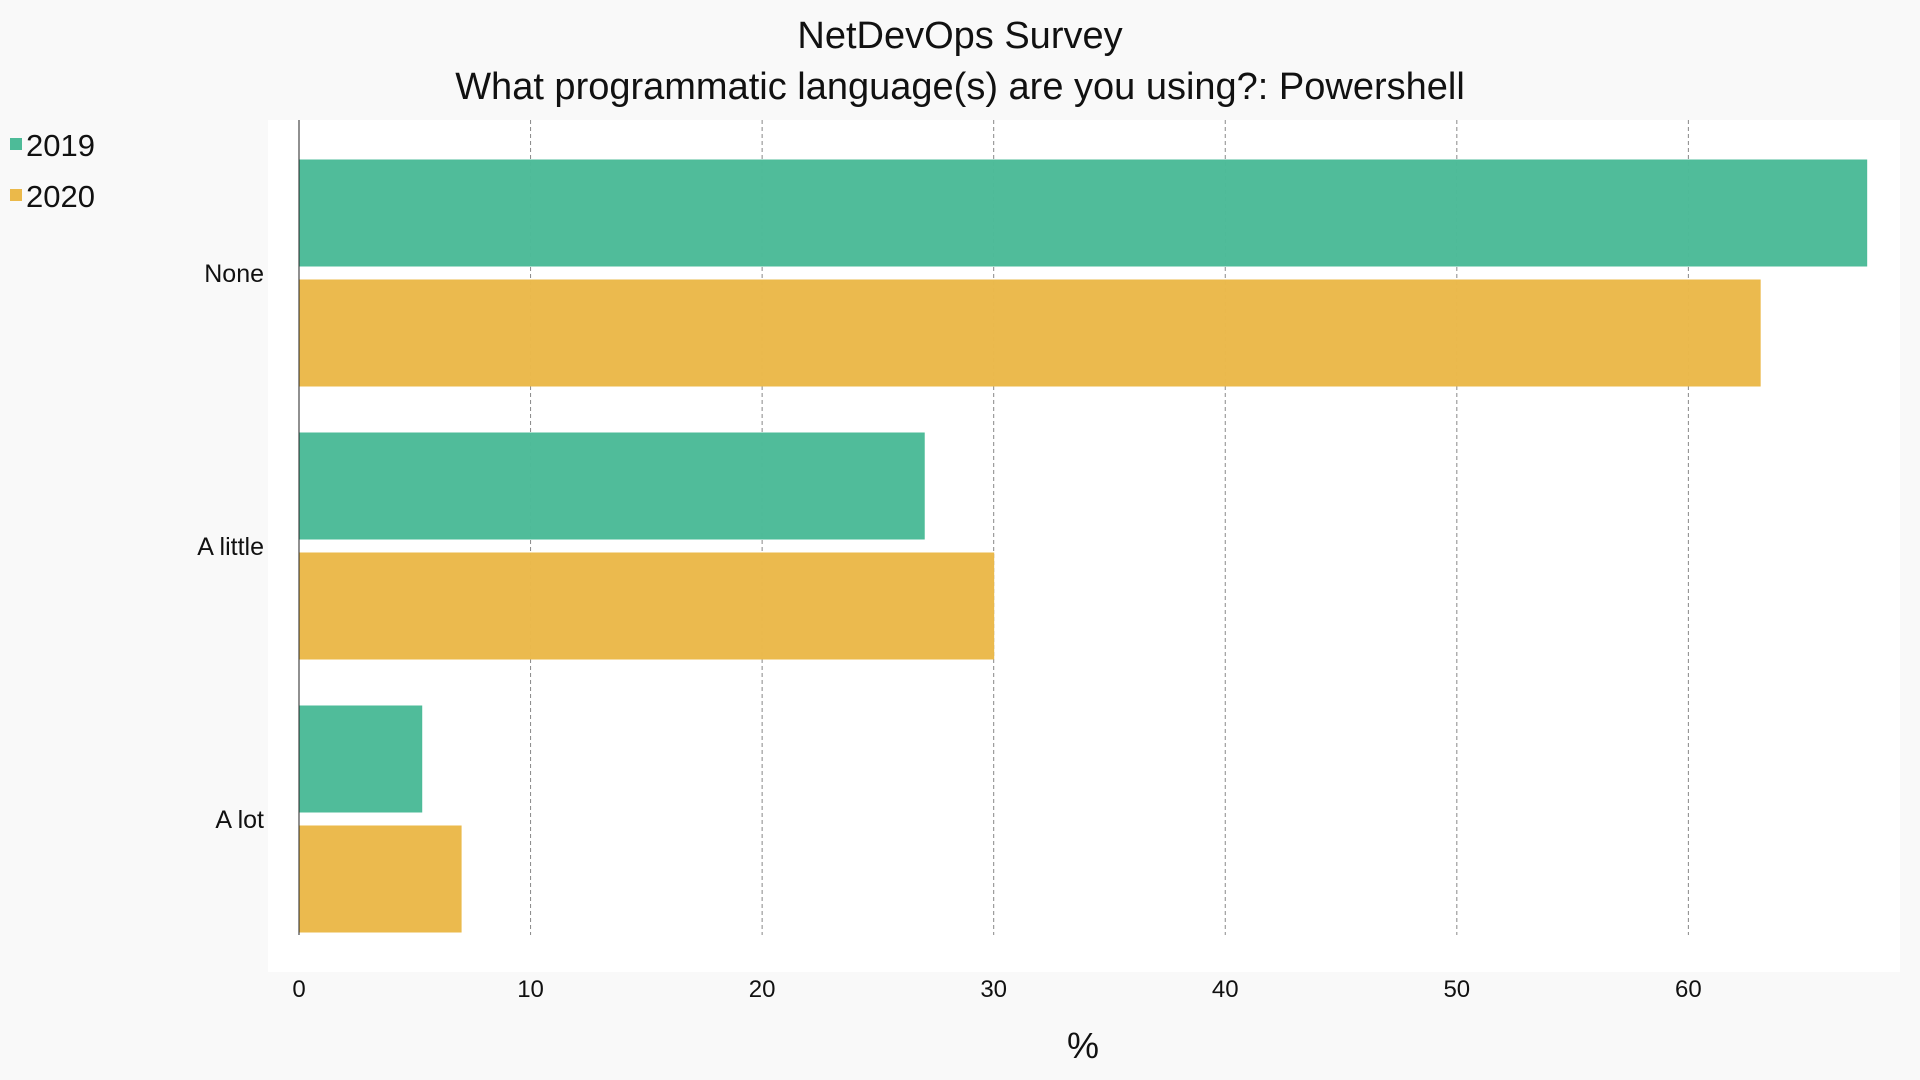 Image resolution: width=1920 pixels, height=1080 pixels. What do you see at coordinates (1083, 213) in the screenshot?
I see `bar-2019-none` at bounding box center [1083, 213].